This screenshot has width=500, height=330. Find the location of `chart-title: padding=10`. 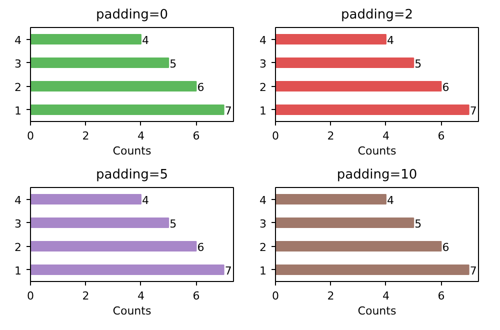

chart-title: padding=10 is located at coordinates (377, 175).